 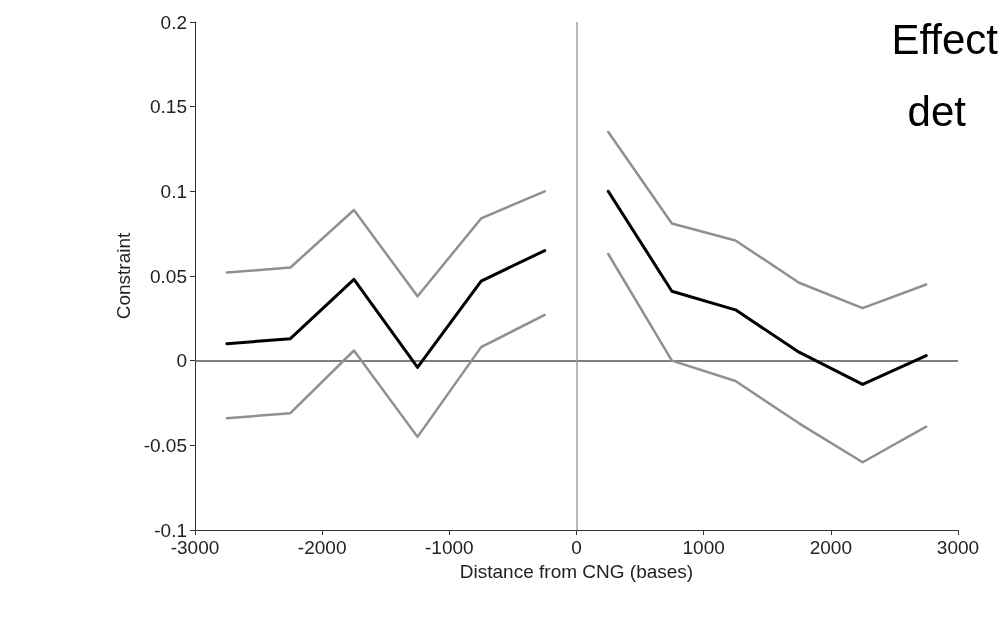 What do you see at coordinates (945, 39) in the screenshot?
I see `annotation: Effect` at bounding box center [945, 39].